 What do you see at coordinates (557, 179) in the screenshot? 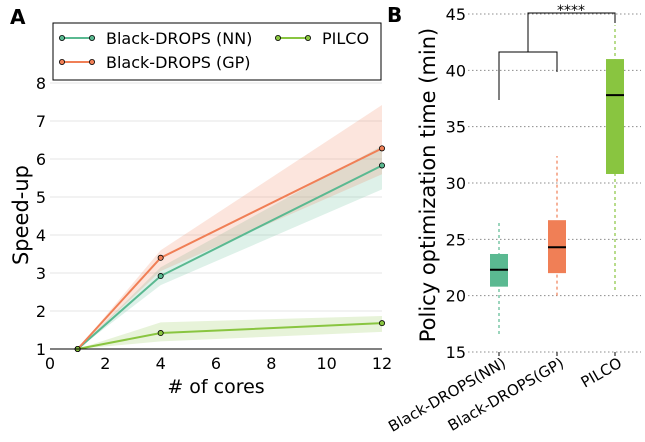
I see `policy-time-boxes` at bounding box center [557, 179].